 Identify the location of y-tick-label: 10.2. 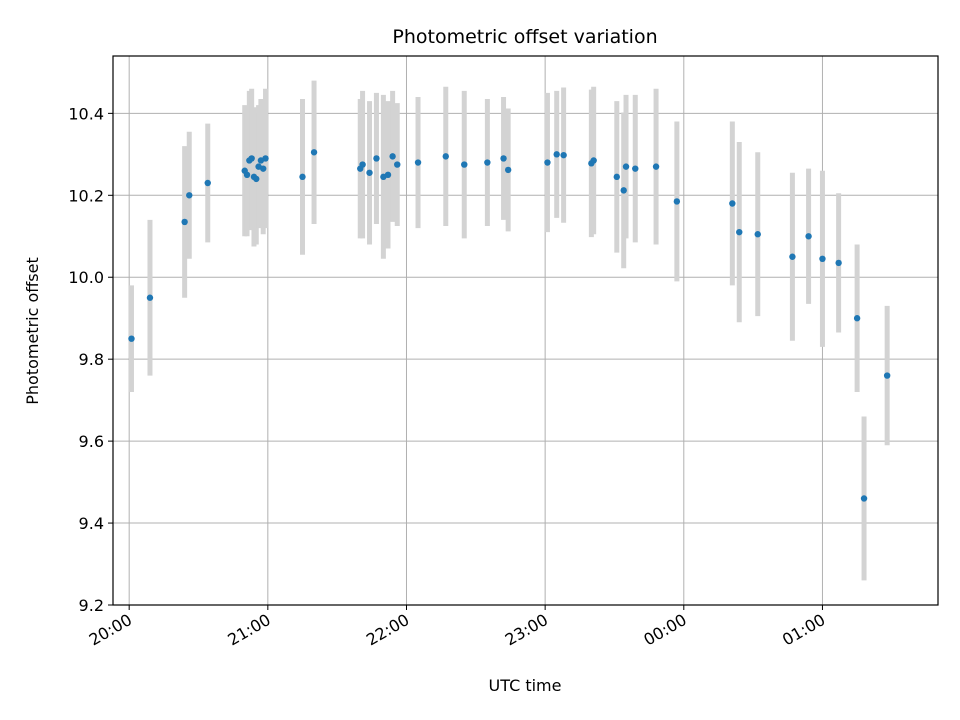
(86, 195).